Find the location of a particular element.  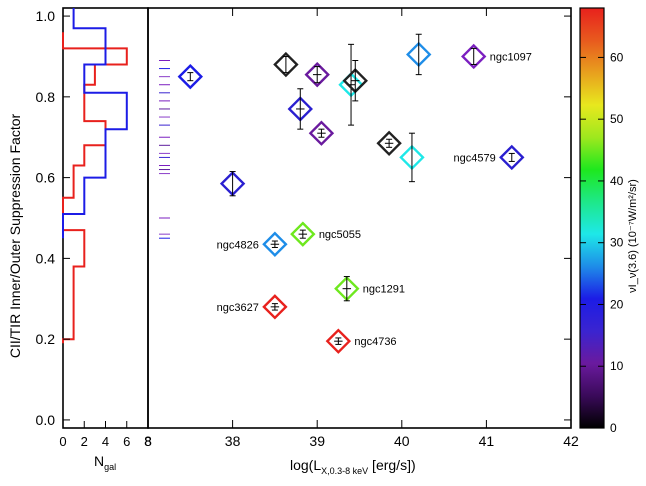

data-point: ngc4579 is located at coordinates (488, 157).